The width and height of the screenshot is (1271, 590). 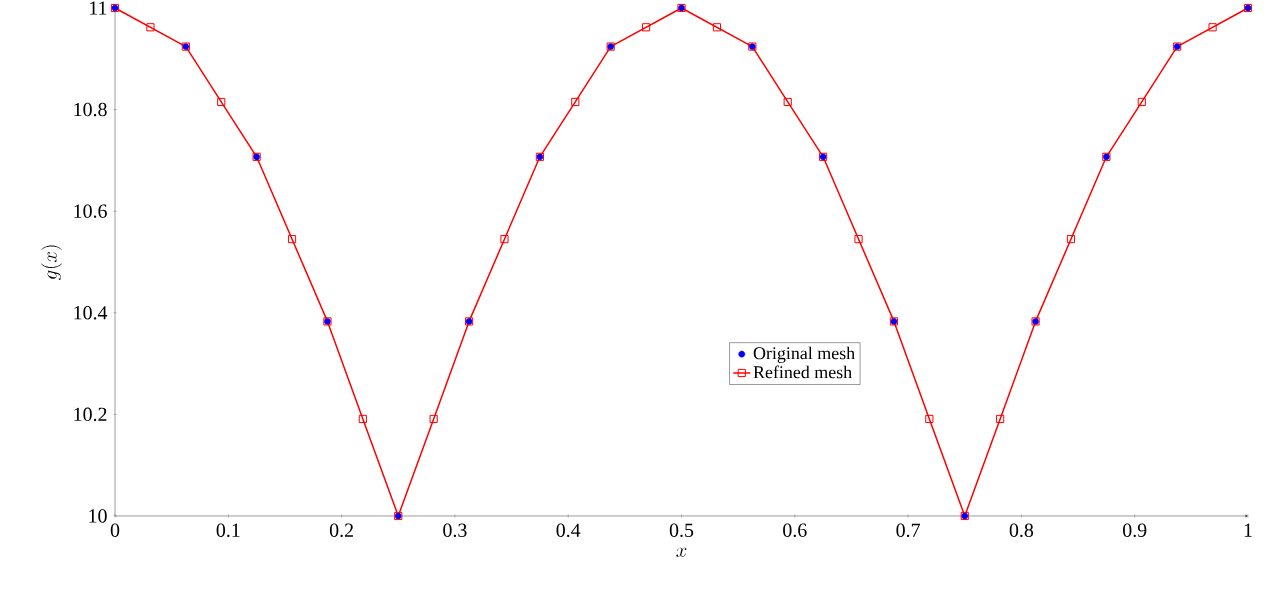 What do you see at coordinates (228, 530) in the screenshot?
I see `x-tick-label: 0.1` at bounding box center [228, 530].